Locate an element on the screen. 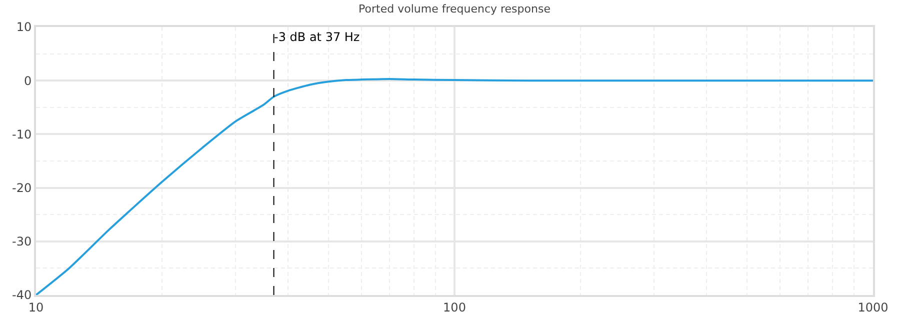 This screenshot has height=326, width=900. x-tick-label: 10 is located at coordinates (36, 307).